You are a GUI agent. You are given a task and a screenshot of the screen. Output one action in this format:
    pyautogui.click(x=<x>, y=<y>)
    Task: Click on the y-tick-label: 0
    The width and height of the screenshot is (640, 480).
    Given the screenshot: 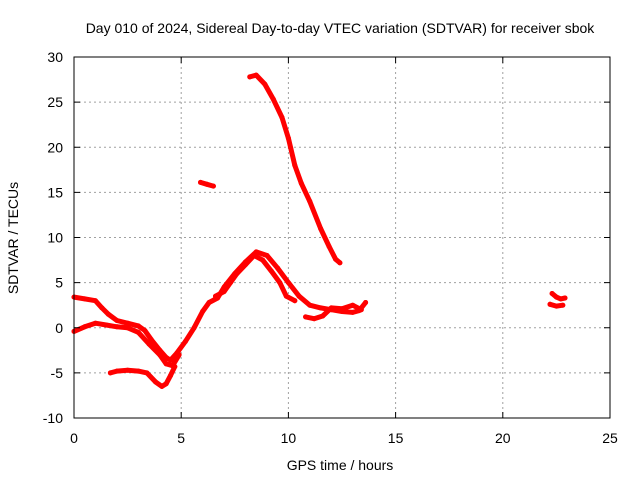 What is the action you would take?
    pyautogui.click(x=59, y=328)
    